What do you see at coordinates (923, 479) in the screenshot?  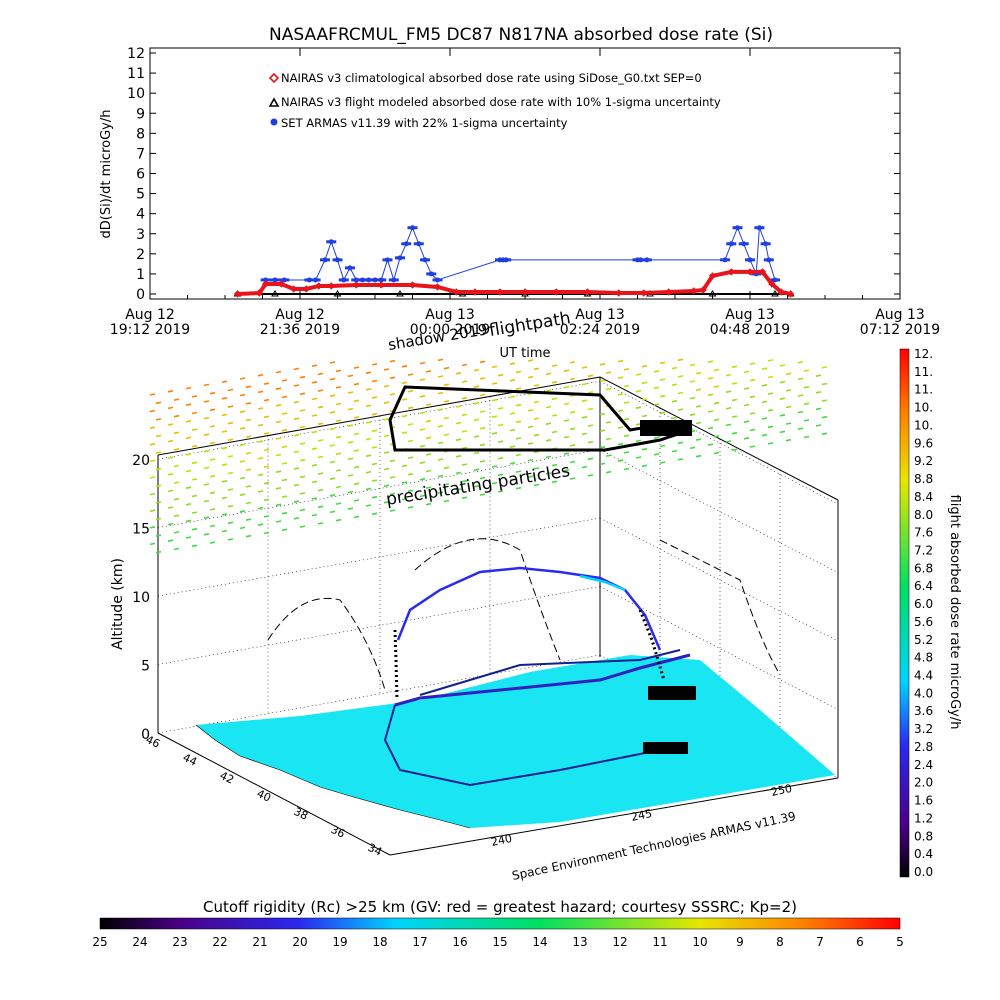 I see `dose-colorbar-tick-label: 8.8` at bounding box center [923, 479].